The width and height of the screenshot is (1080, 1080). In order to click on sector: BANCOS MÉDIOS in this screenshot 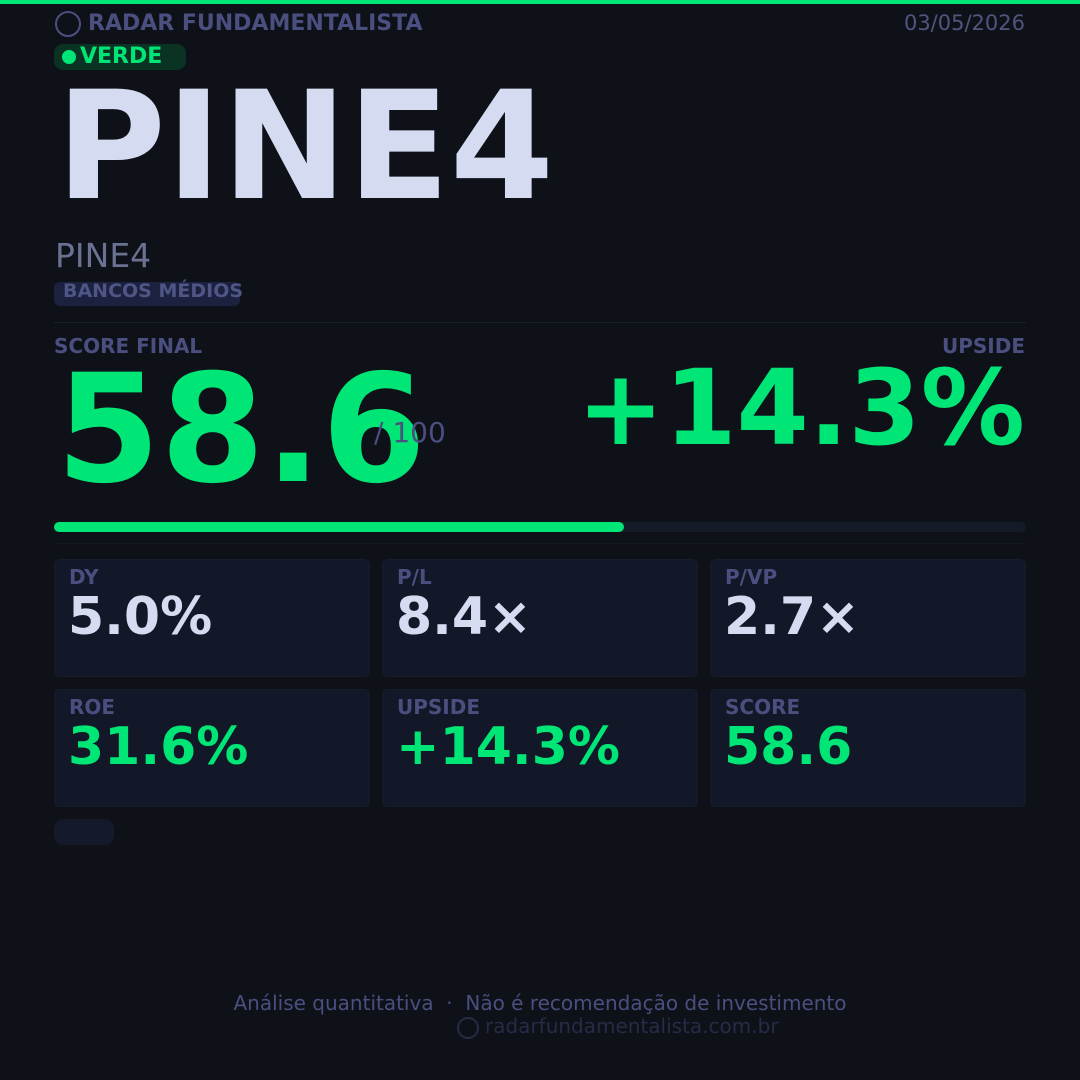, I will do `click(153, 291)`.